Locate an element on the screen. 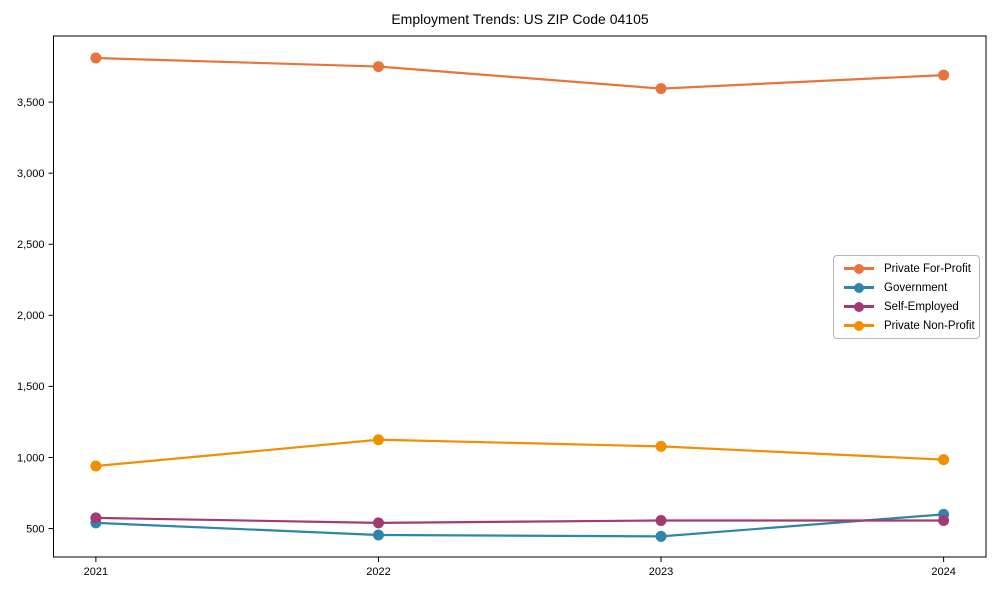  series-line-government is located at coordinates (519, 525).